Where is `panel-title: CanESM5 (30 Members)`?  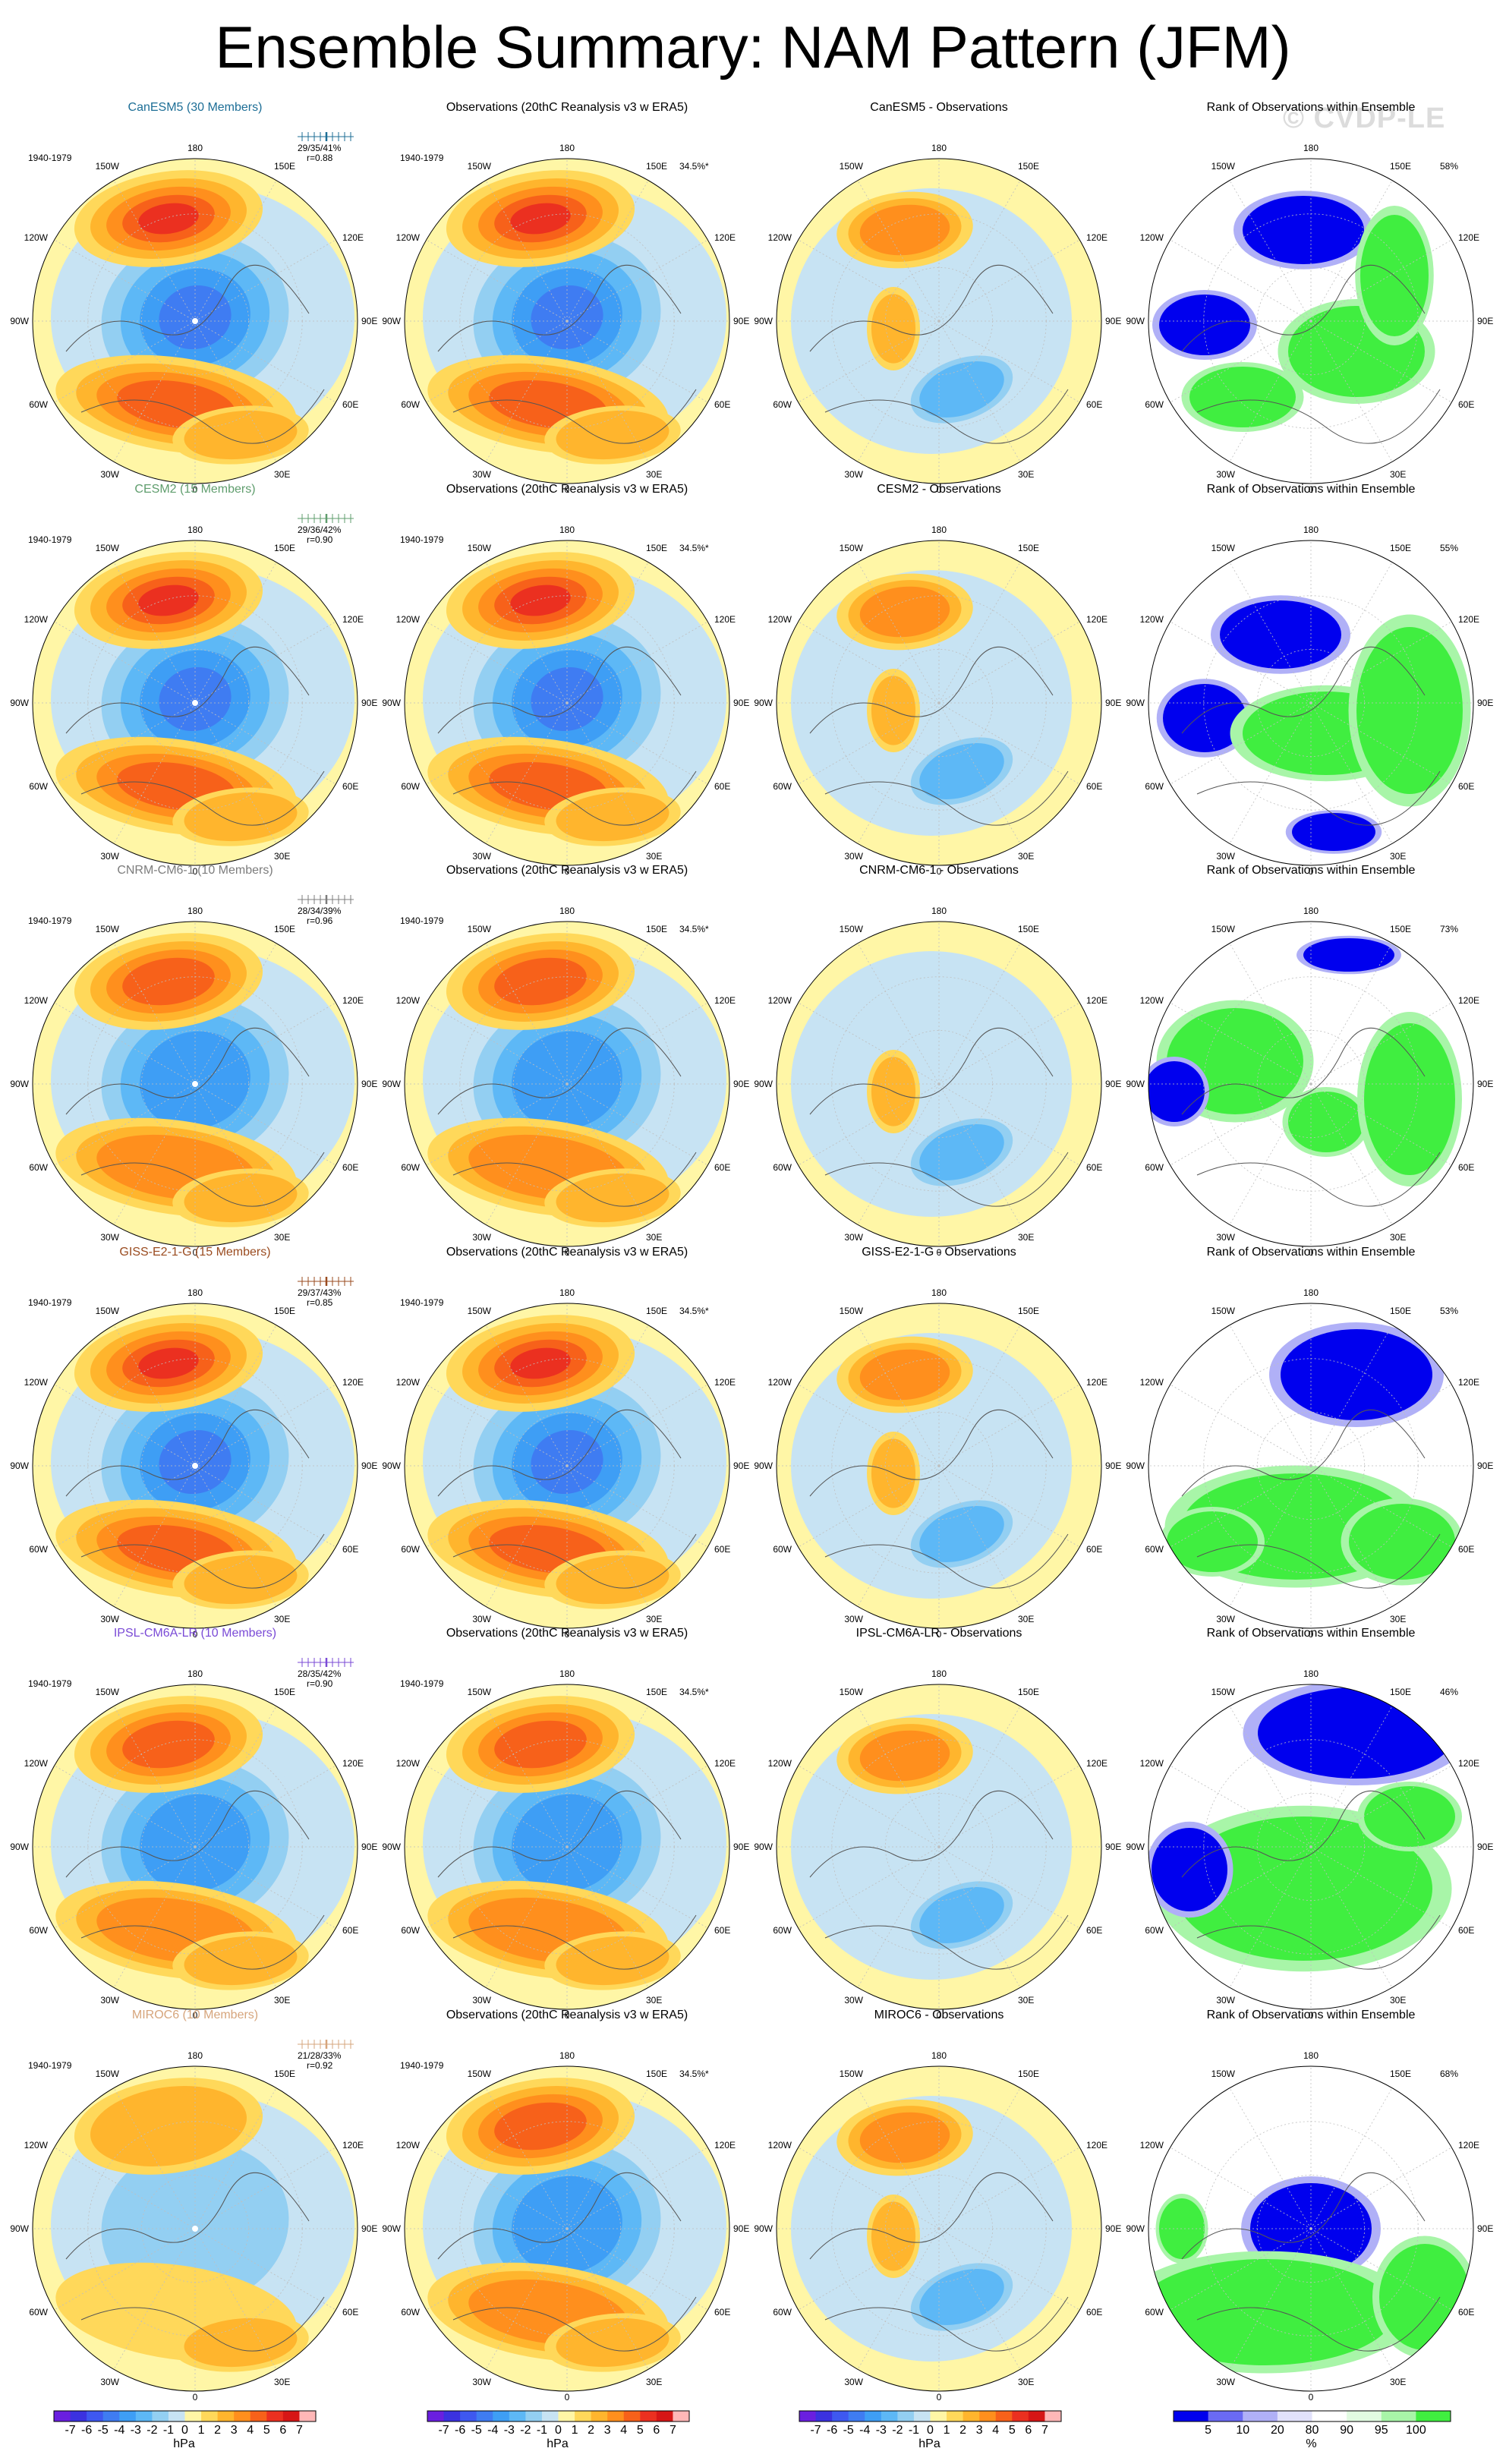 panel-title: CanESM5 (30 Members) is located at coordinates (195, 107).